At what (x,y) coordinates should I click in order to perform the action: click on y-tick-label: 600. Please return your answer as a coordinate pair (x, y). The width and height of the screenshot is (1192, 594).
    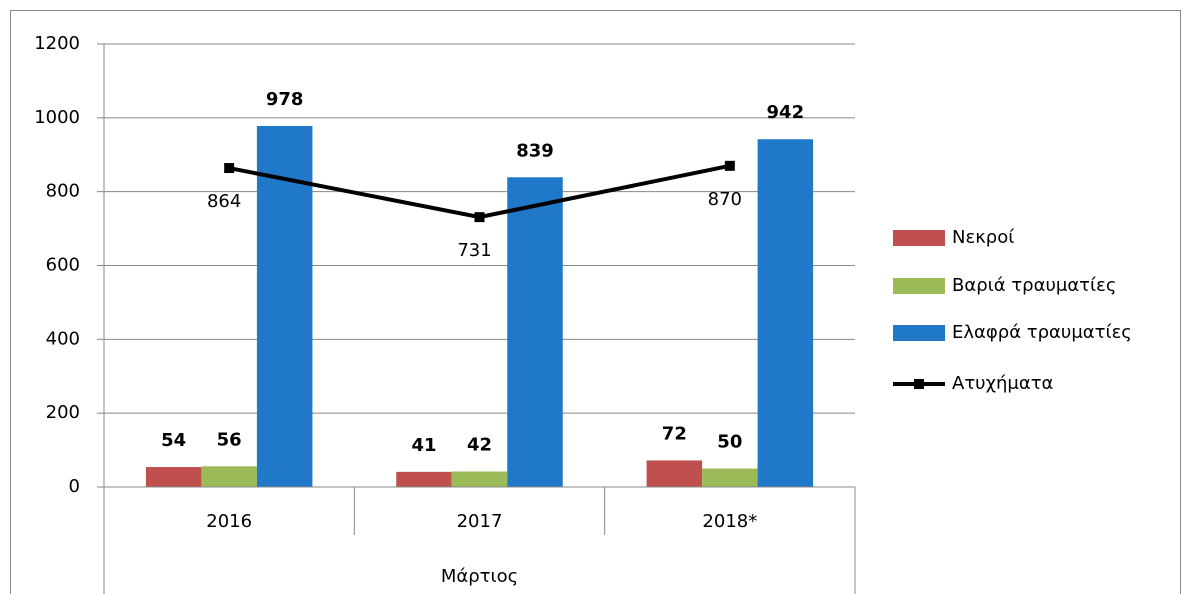
    Looking at the image, I should click on (63, 265).